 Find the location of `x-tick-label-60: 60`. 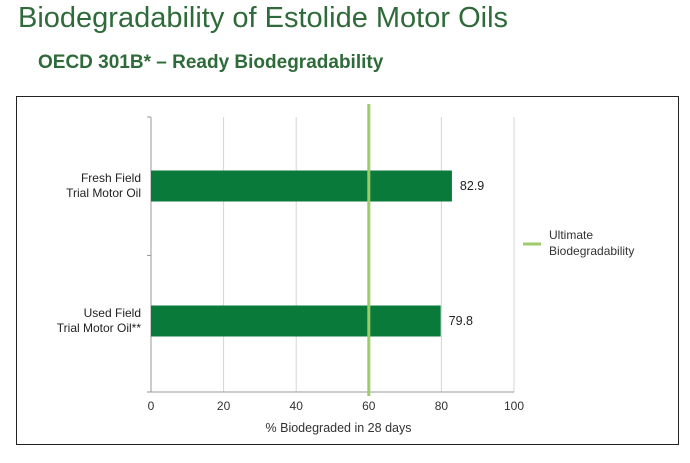

x-tick-label-60: 60 is located at coordinates (369, 406).